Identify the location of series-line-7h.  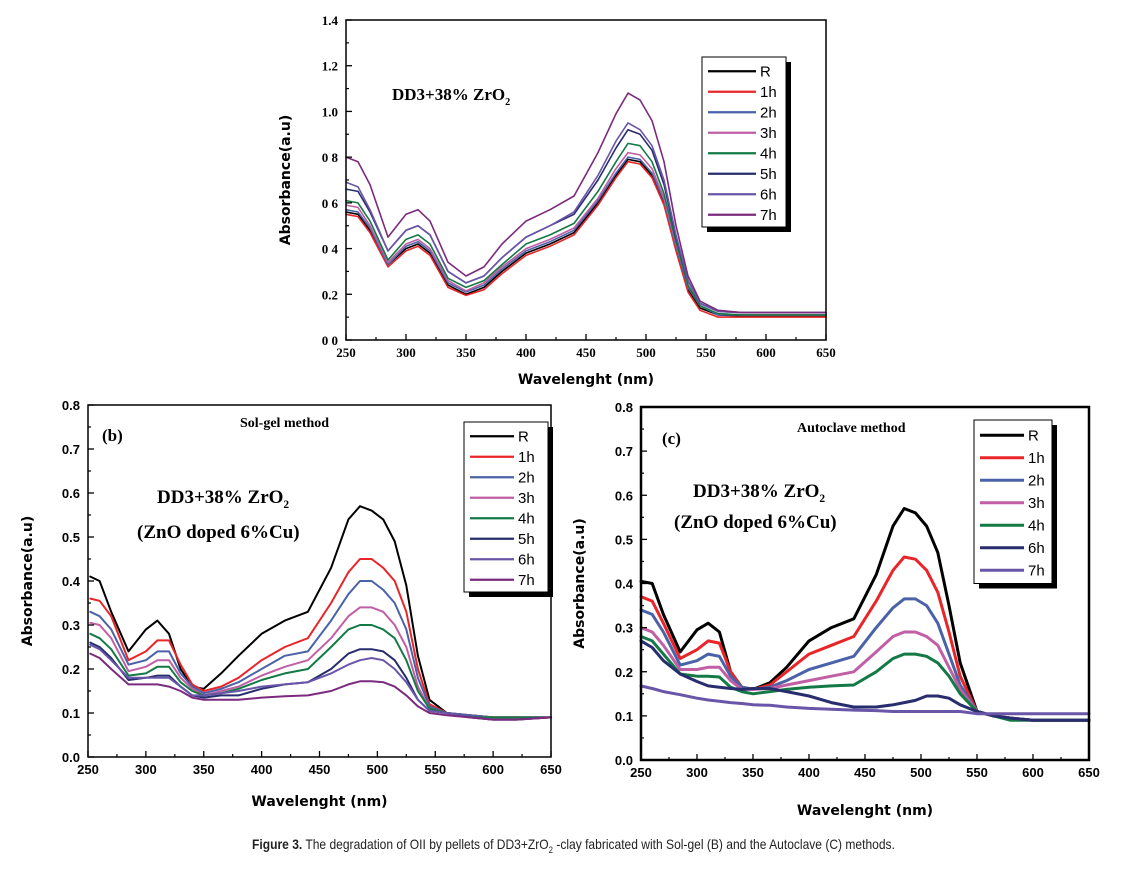
(865, 700).